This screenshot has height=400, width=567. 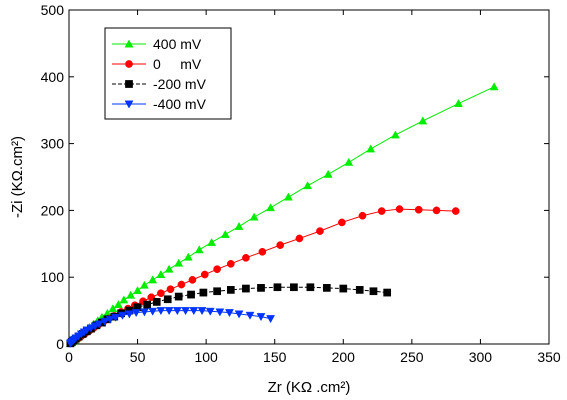 What do you see at coordinates (549, 357) in the screenshot?
I see `x-tick-label: 350` at bounding box center [549, 357].